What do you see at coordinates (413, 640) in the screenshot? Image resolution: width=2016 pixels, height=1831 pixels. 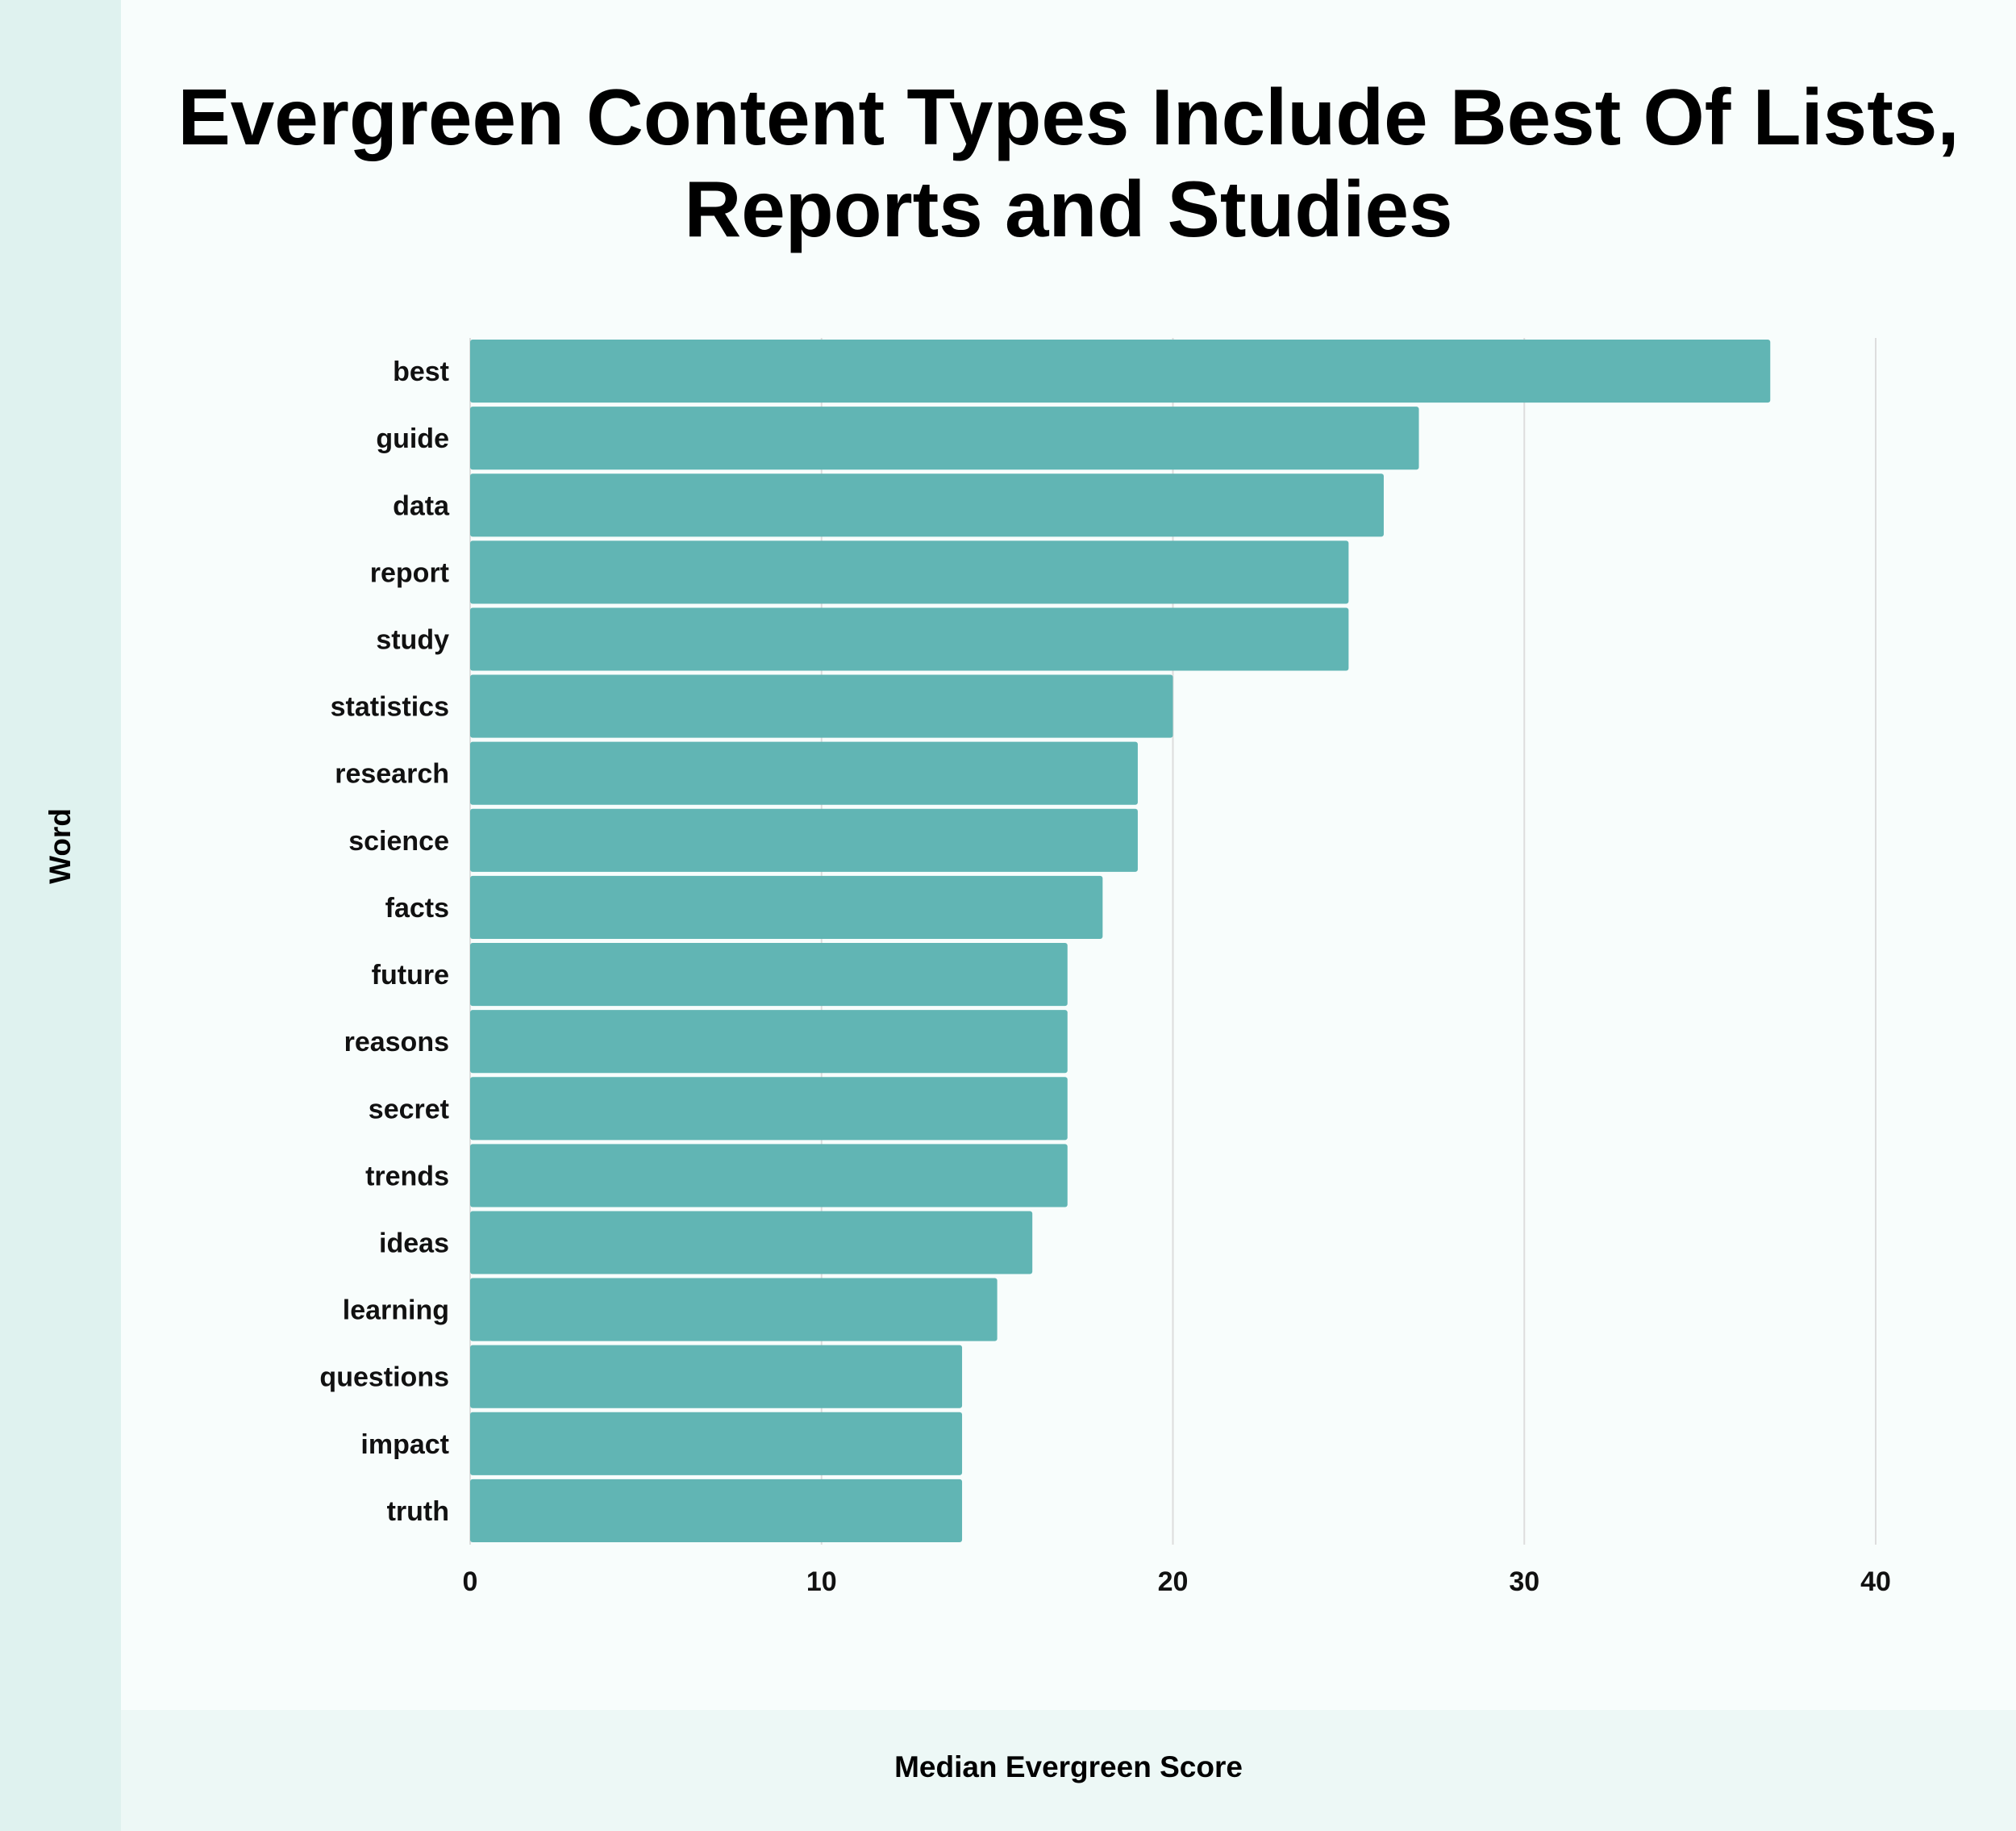 I see `category-label: study` at bounding box center [413, 640].